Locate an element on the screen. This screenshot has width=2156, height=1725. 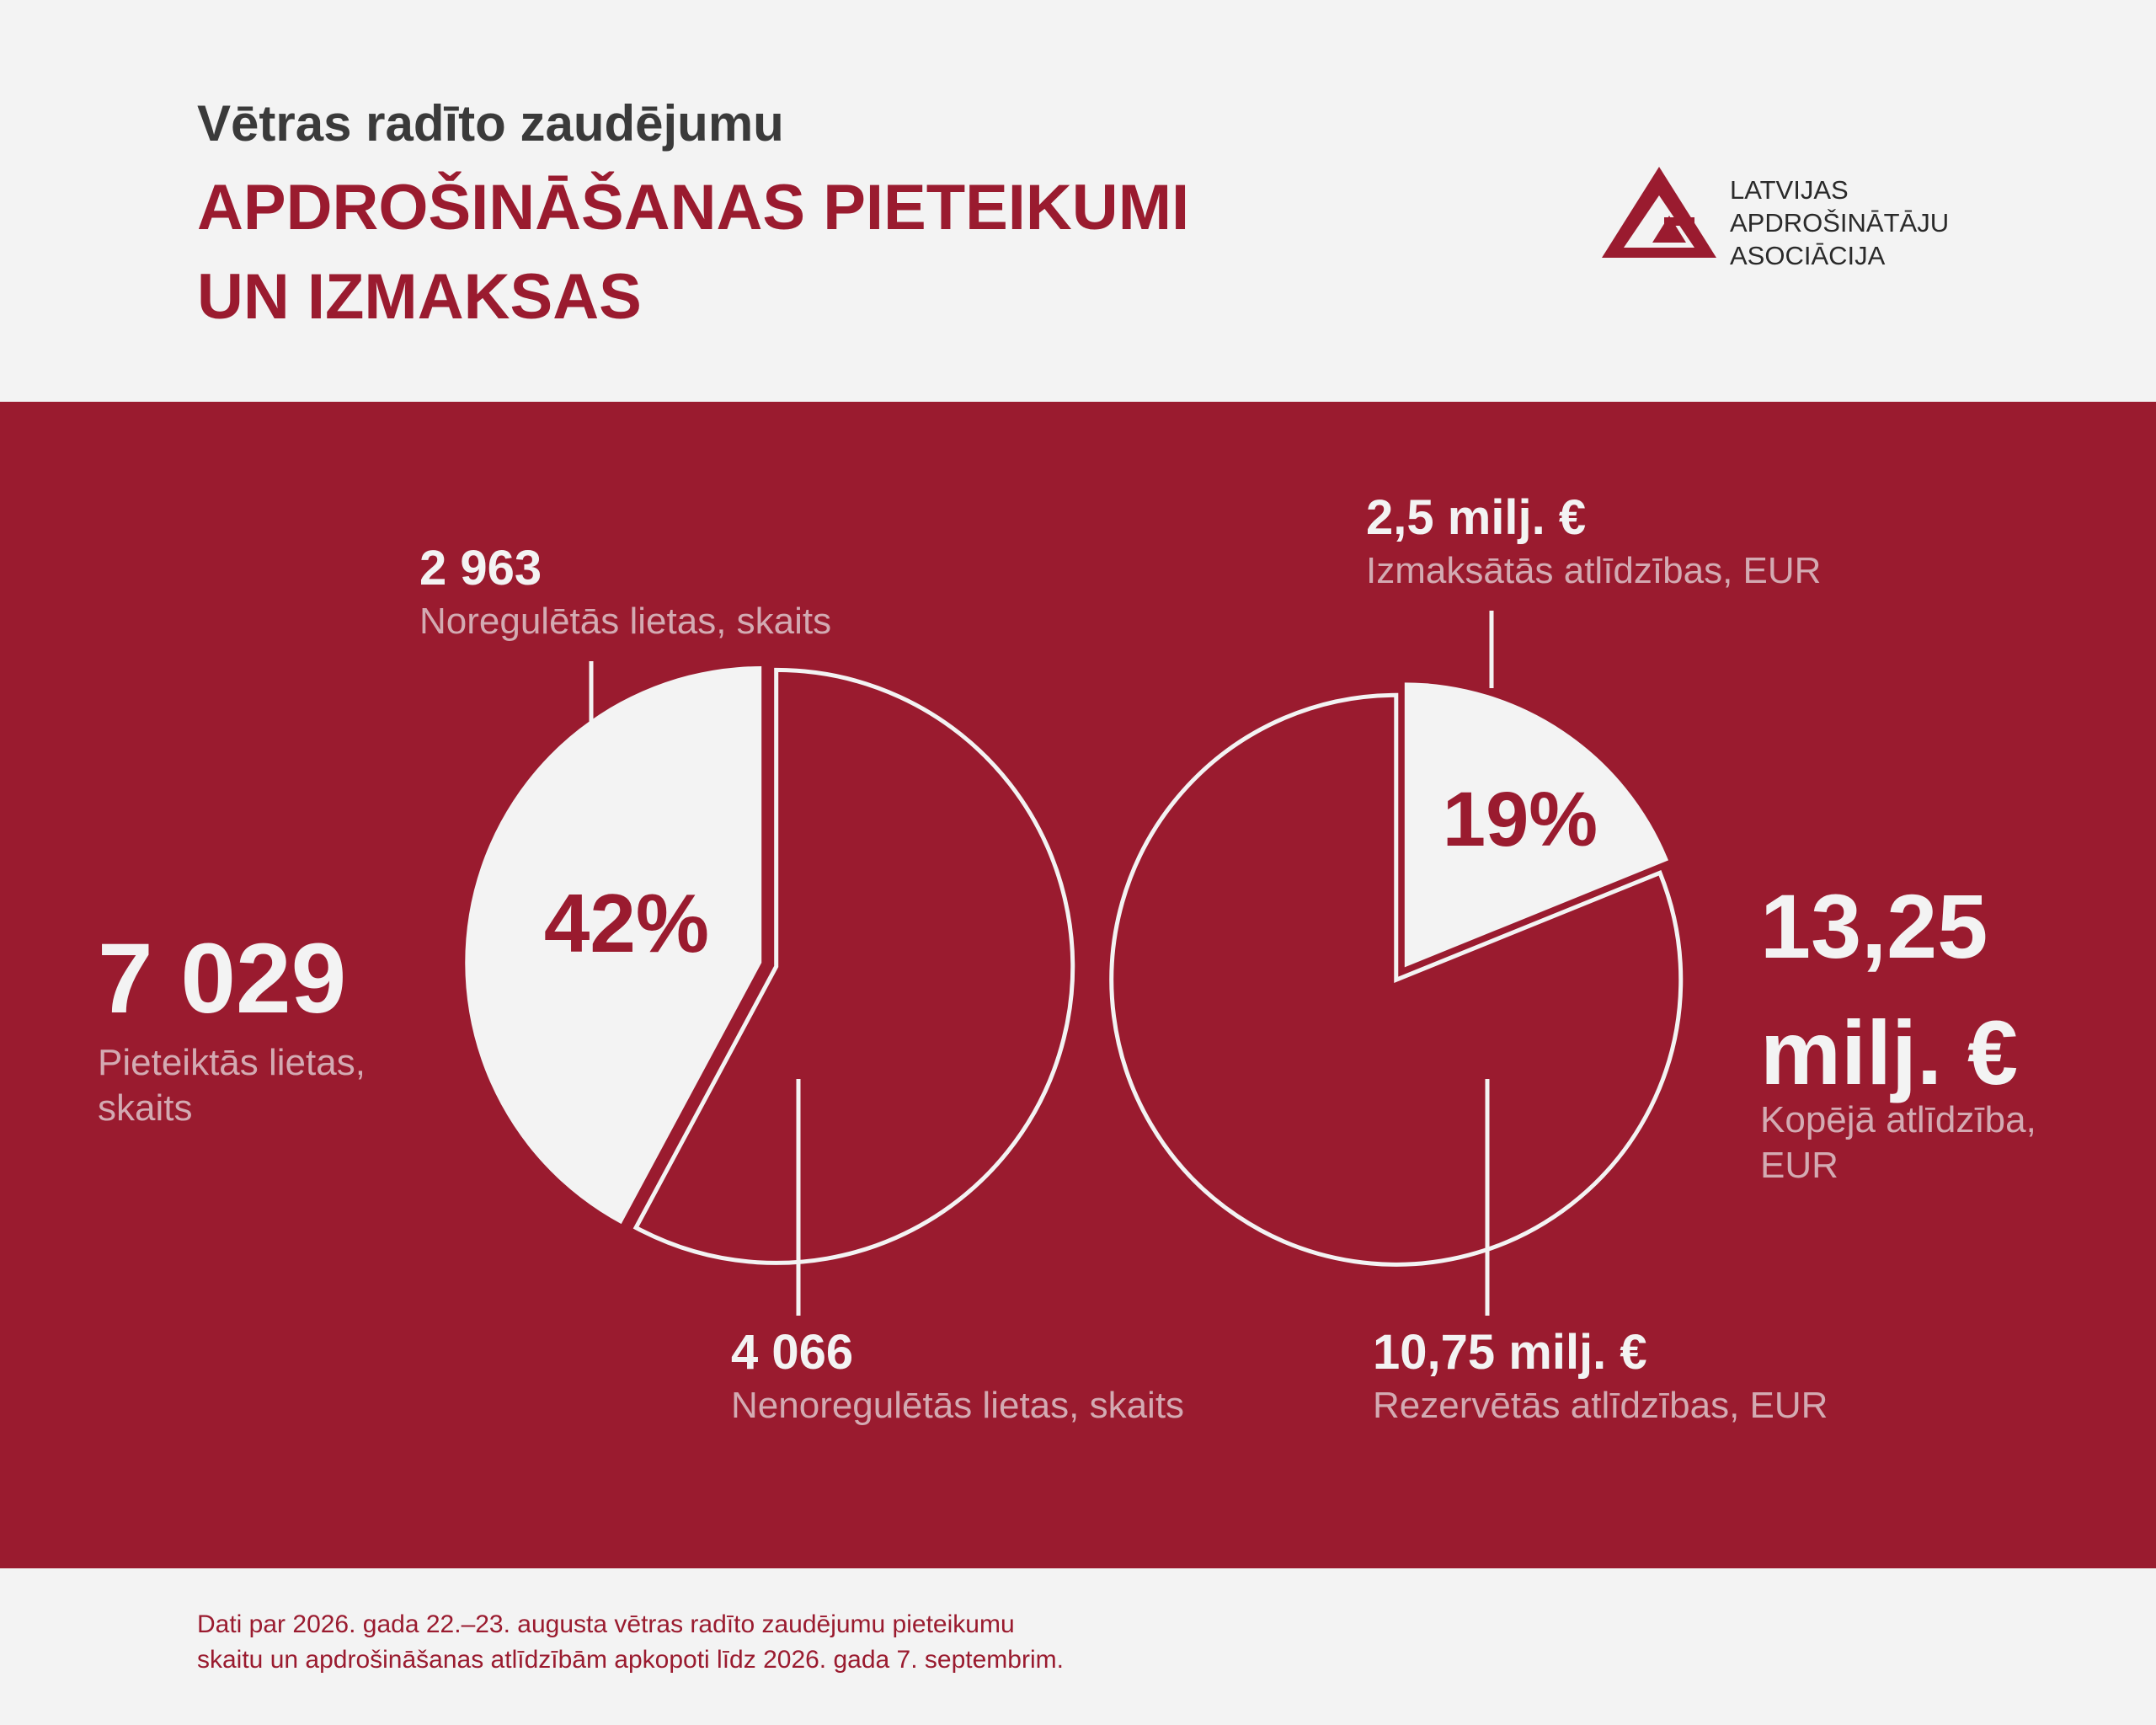
page-subtitle: Vētras radīto zaudējumu is located at coordinates (490, 124).